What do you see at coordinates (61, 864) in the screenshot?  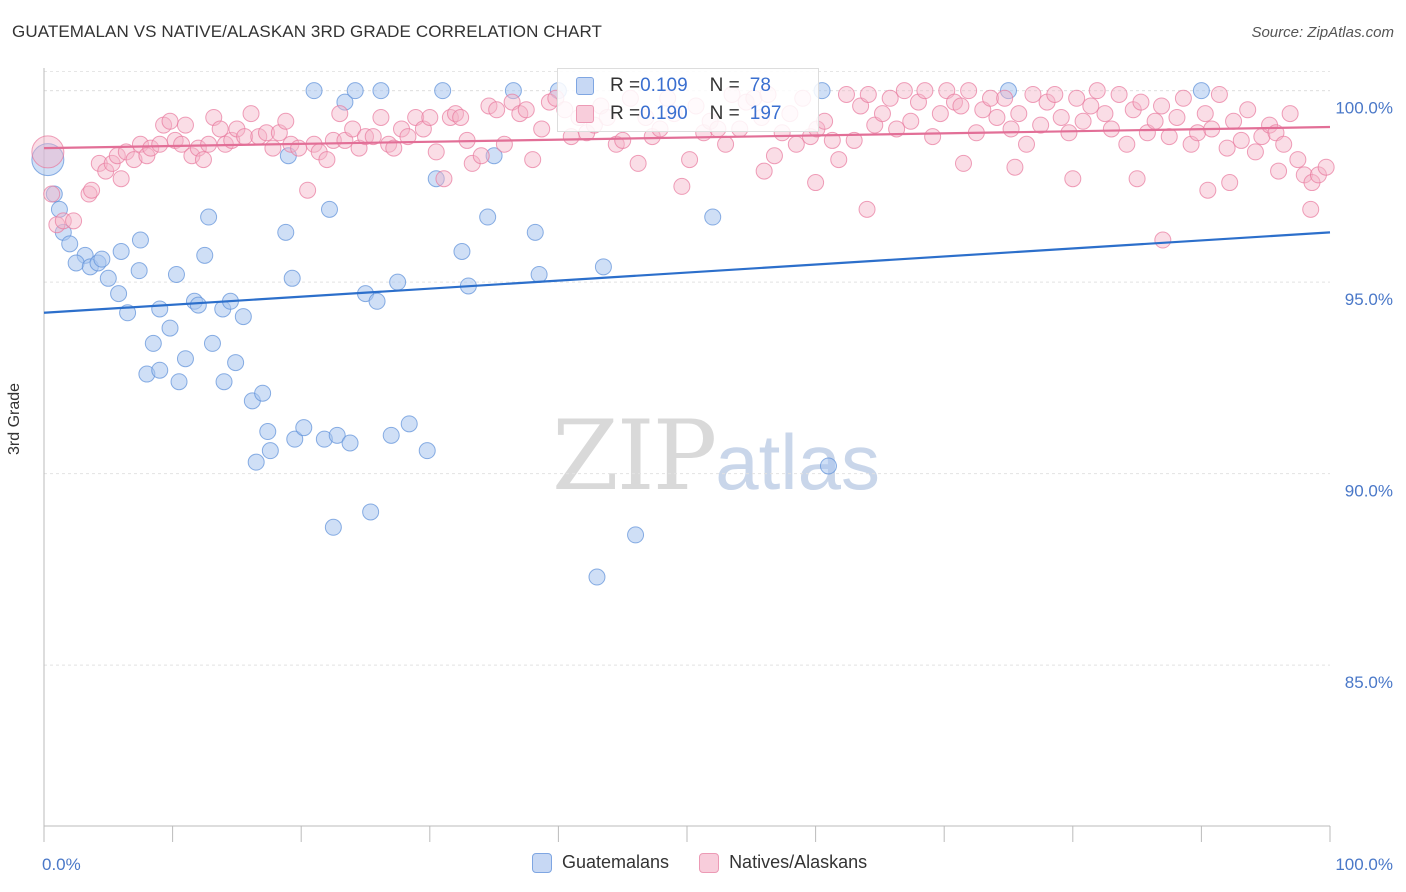 I see `x-tick-label-min: 0.0%` at bounding box center [61, 864].